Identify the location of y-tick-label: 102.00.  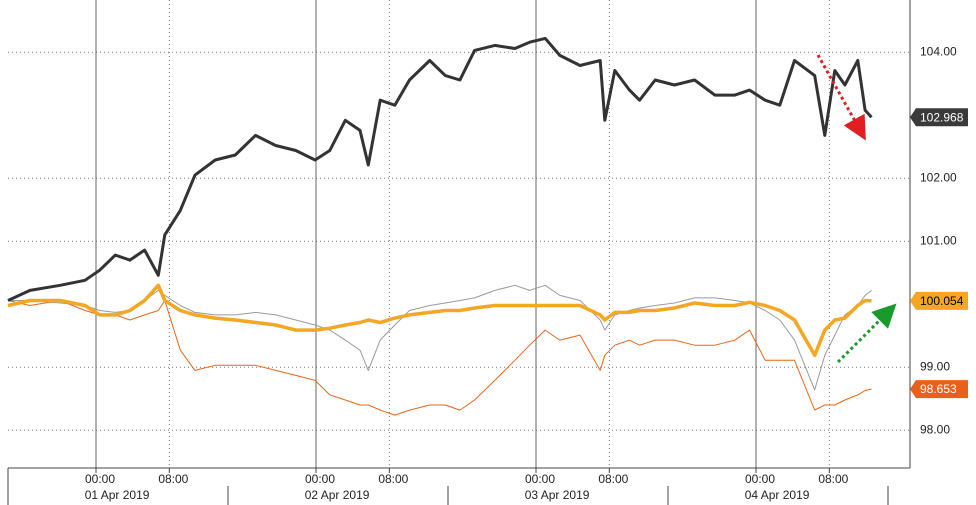
(938, 177).